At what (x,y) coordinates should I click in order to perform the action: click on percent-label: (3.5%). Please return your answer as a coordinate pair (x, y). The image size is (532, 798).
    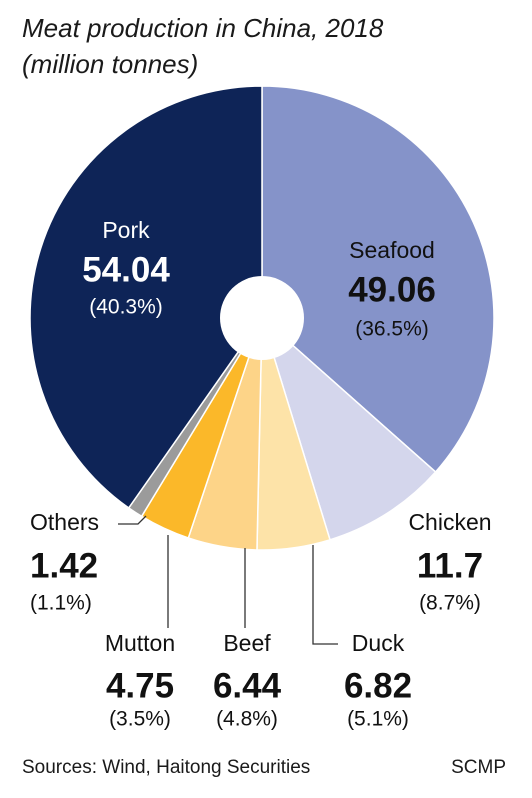
    Looking at the image, I should click on (140, 719).